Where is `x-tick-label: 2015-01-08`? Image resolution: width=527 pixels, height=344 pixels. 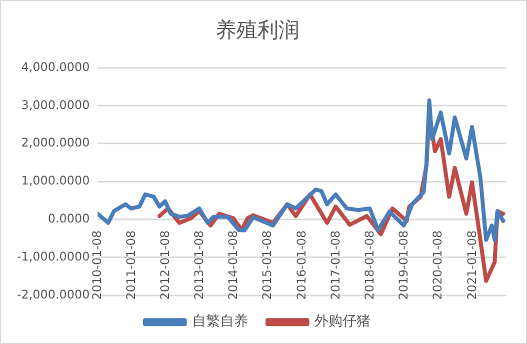
x-tick-label: 2015-01-08 is located at coordinates (267, 265).